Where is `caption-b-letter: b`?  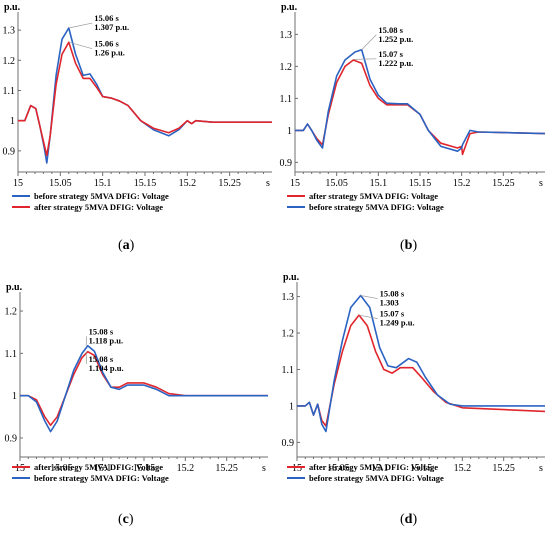
caption-b-letter: b is located at coordinates (408, 245).